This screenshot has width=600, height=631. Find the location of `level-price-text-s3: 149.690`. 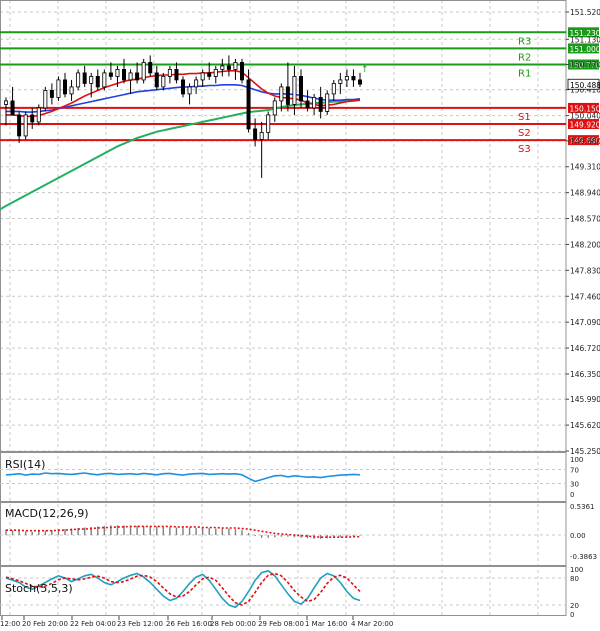

level-price-text-s3: 149.690 is located at coordinates (585, 141).